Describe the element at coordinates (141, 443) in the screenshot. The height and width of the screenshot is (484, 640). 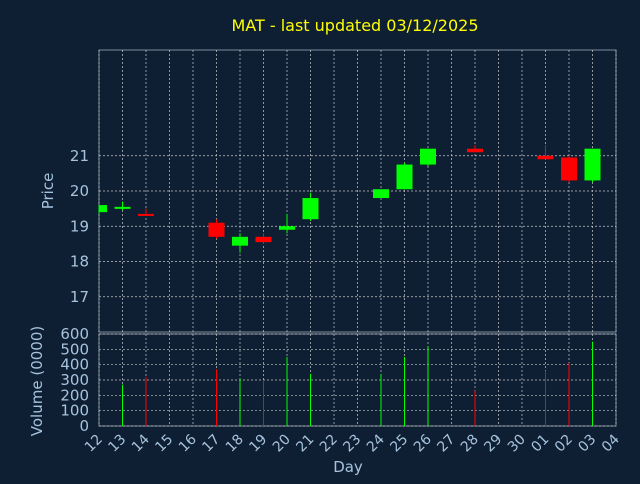
I see `x-tick-label: 14` at that location.